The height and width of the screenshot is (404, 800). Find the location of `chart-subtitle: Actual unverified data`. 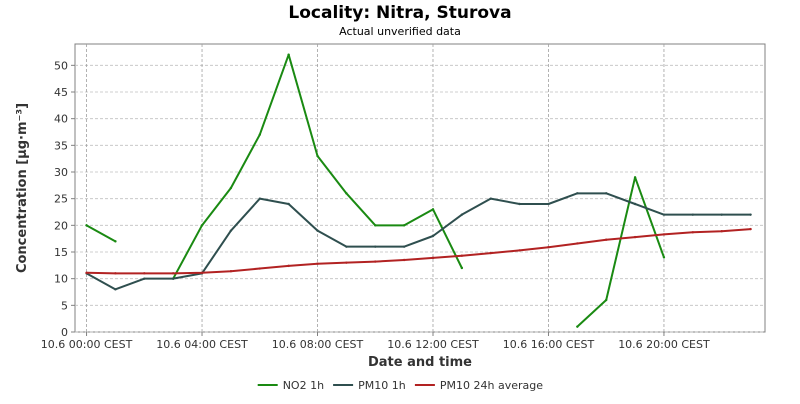

chart-subtitle: Actual unverified data is located at coordinates (400, 31).